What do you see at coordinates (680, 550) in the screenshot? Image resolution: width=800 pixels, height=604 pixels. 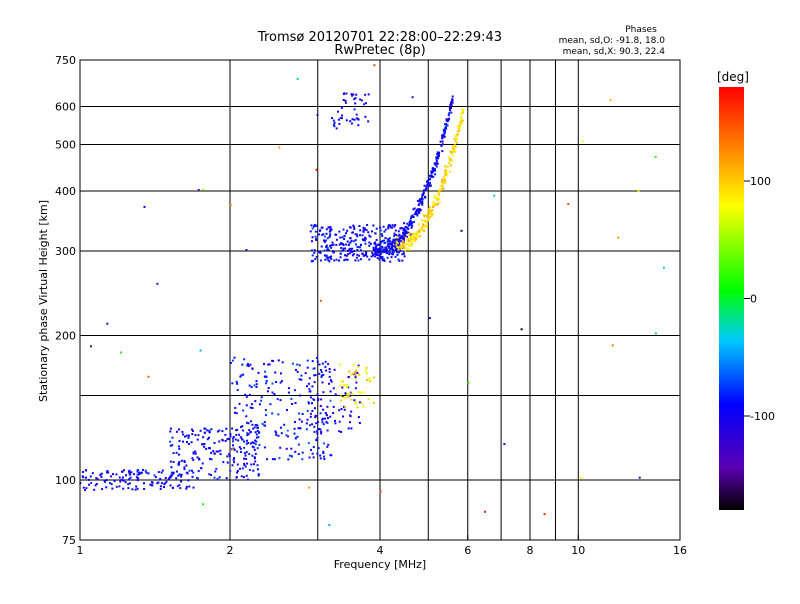 I see `x-tick-label: 16` at bounding box center [680, 550].